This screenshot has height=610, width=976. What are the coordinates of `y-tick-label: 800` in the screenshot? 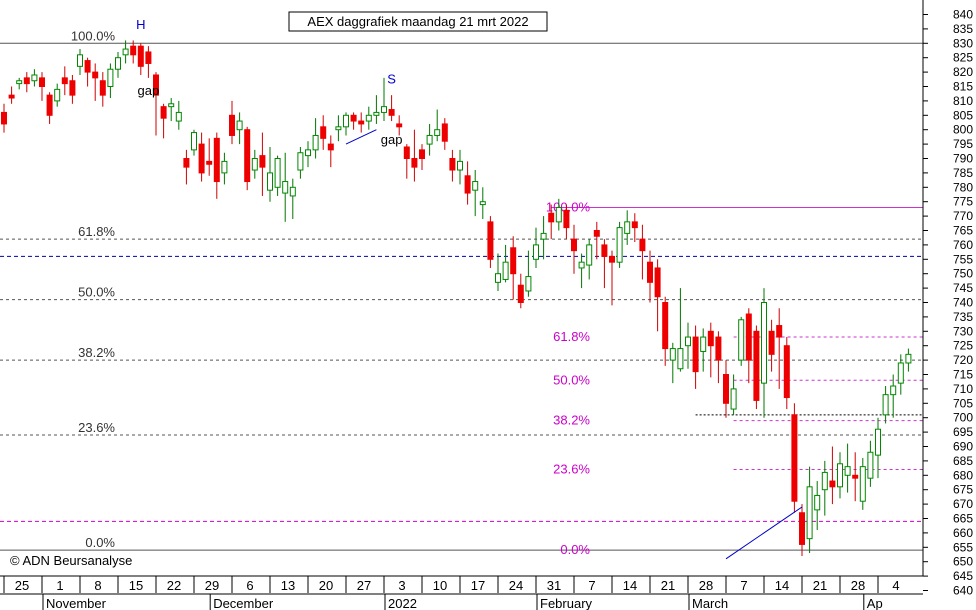 It's located at (963, 130).